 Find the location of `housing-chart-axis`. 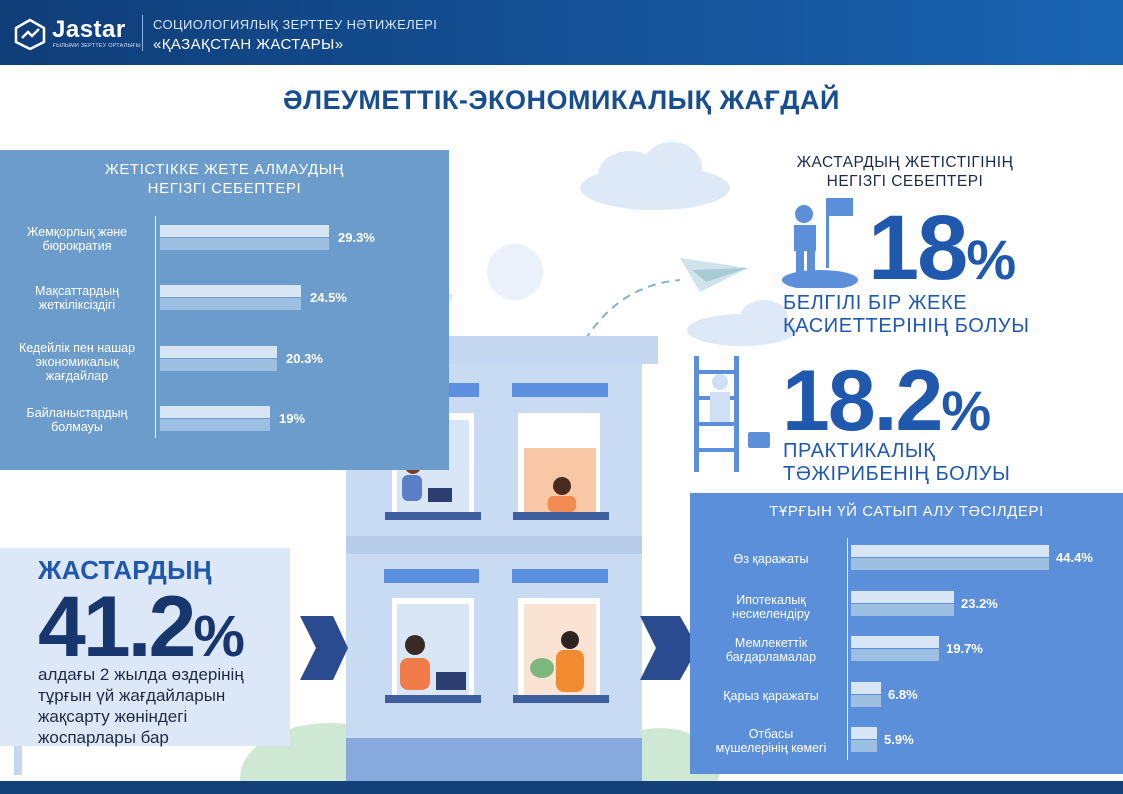

housing-chart-axis is located at coordinates (847, 649).